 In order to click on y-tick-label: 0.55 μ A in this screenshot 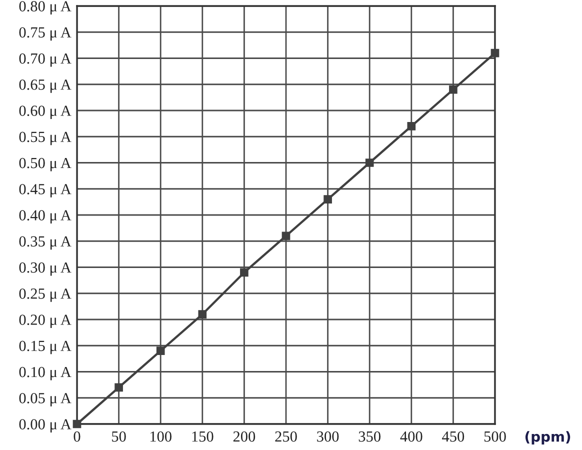, I will do `click(45, 139)`.